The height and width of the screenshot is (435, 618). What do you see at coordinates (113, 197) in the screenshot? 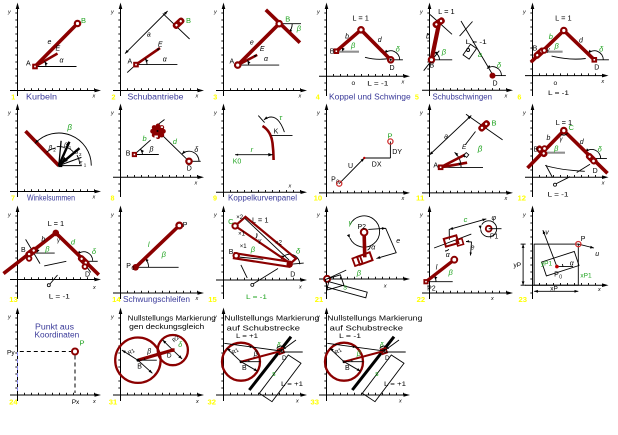
I see `svg-text: 8` at bounding box center [113, 197].